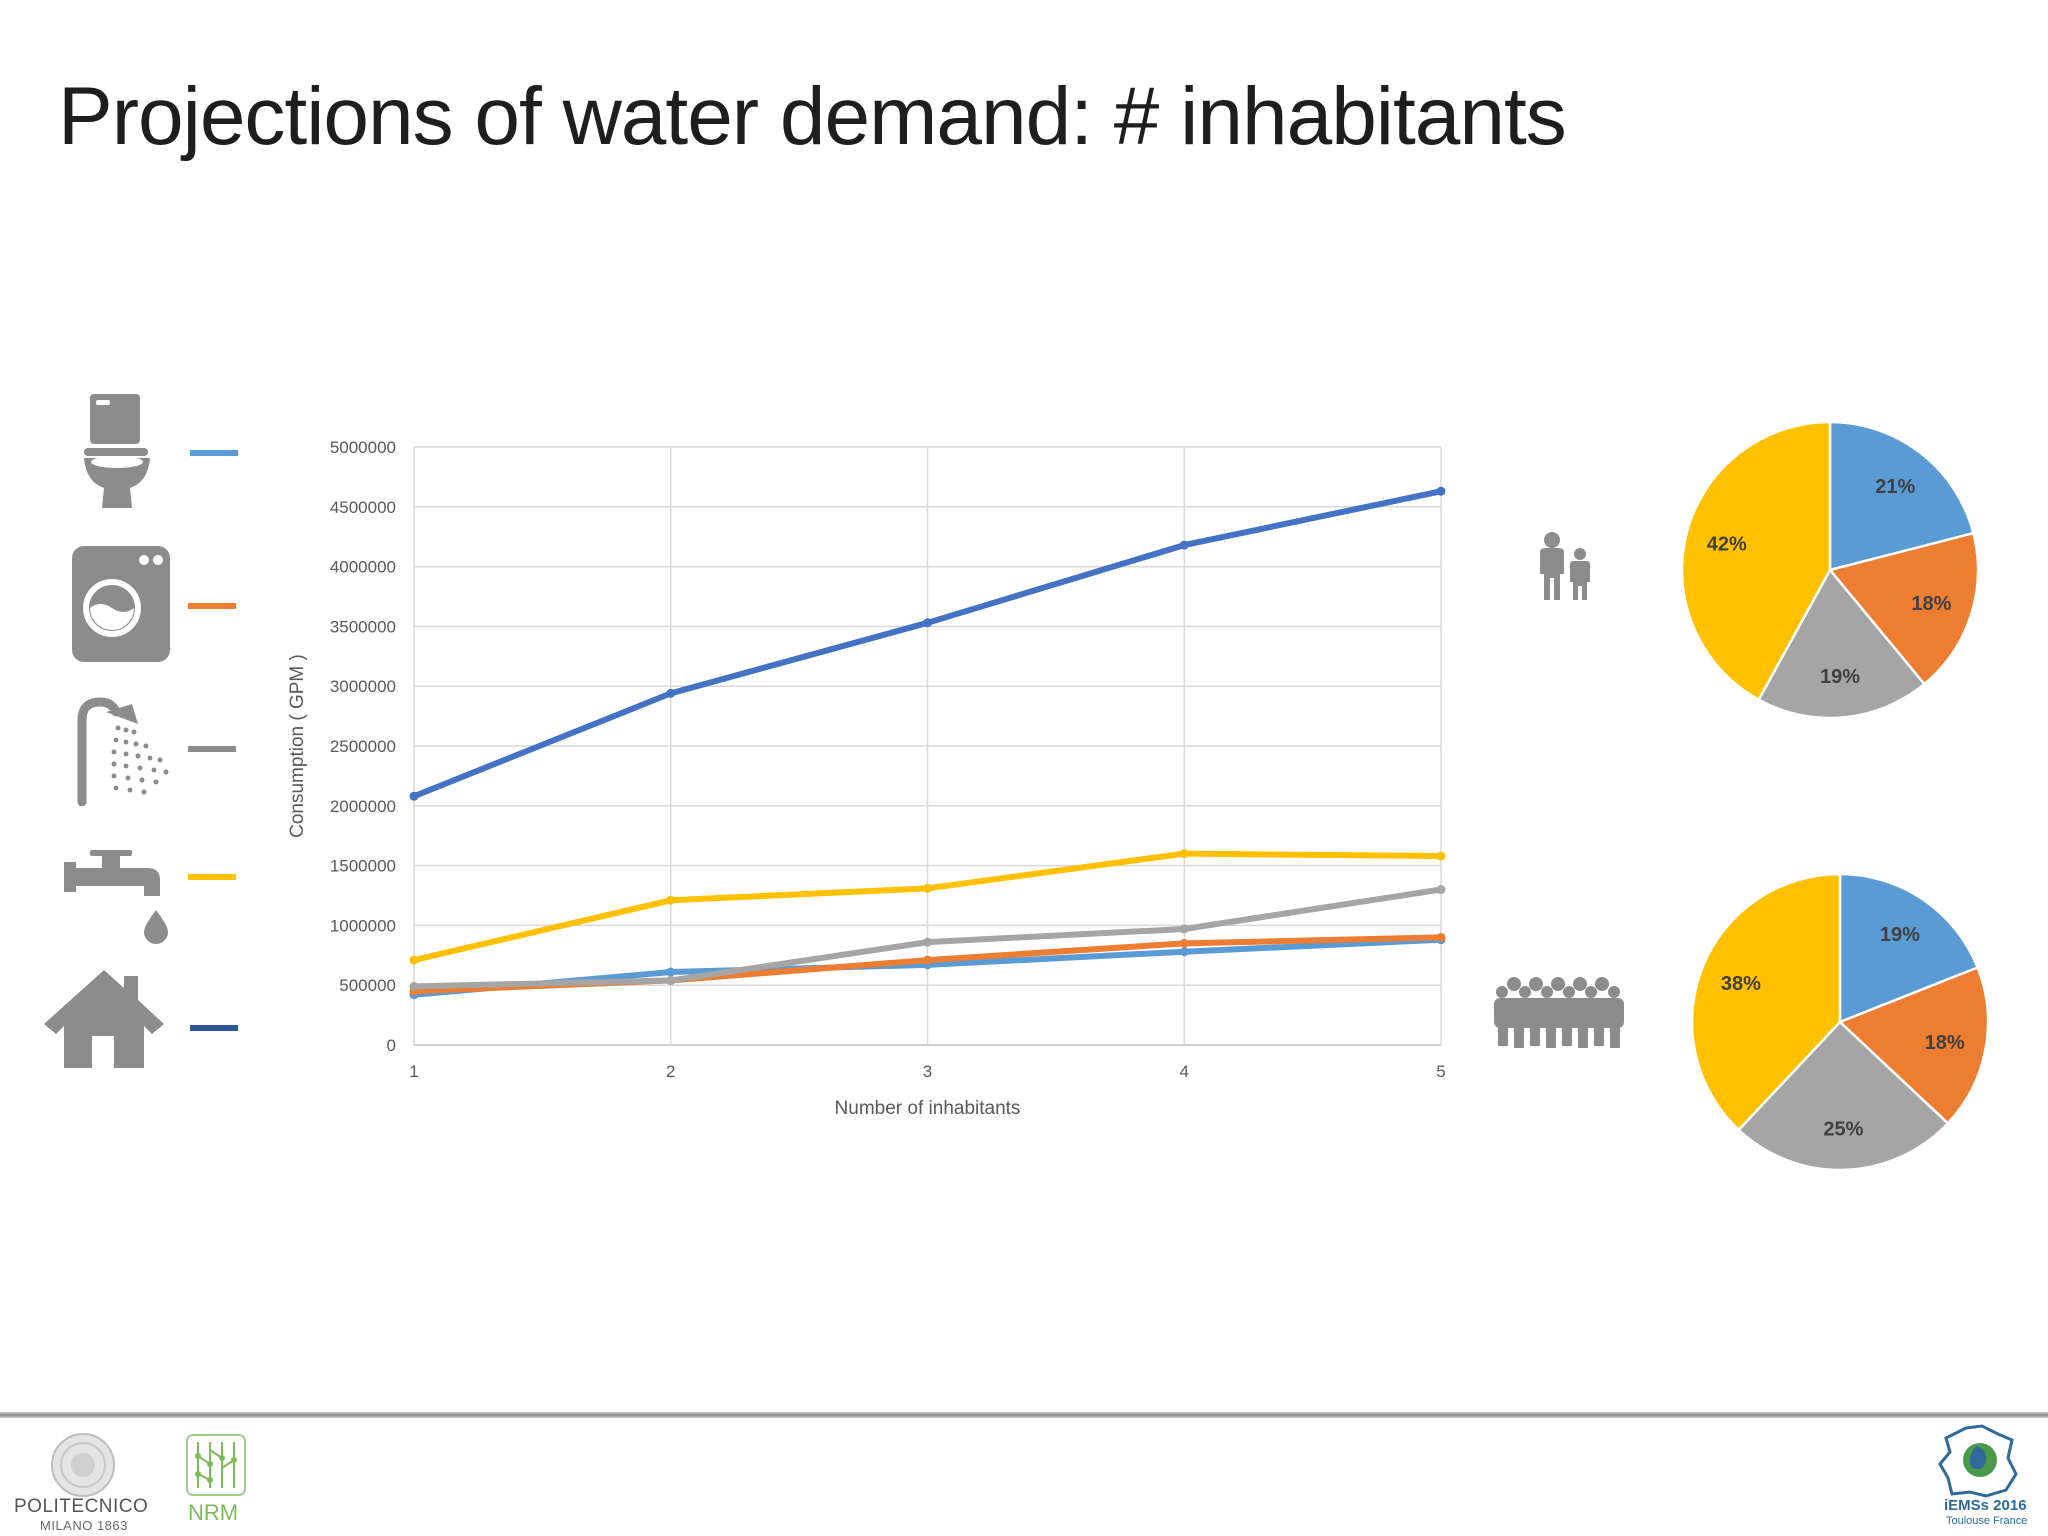 The height and width of the screenshot is (1536, 2048). I want to click on nrm-logo-text: NRM, so click(213, 1512).